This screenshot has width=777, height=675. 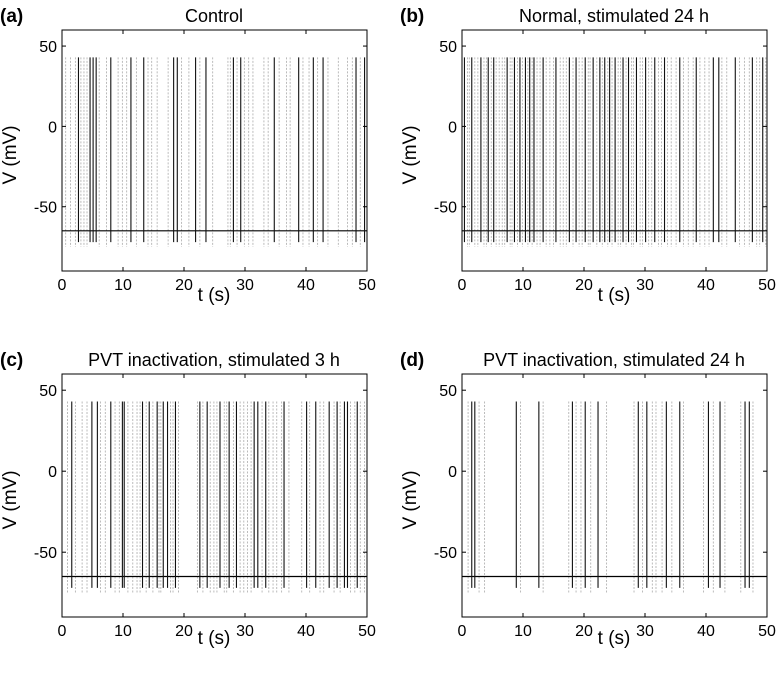 I want to click on panel-c-x-tick-label: 40, so click(x=306, y=631).